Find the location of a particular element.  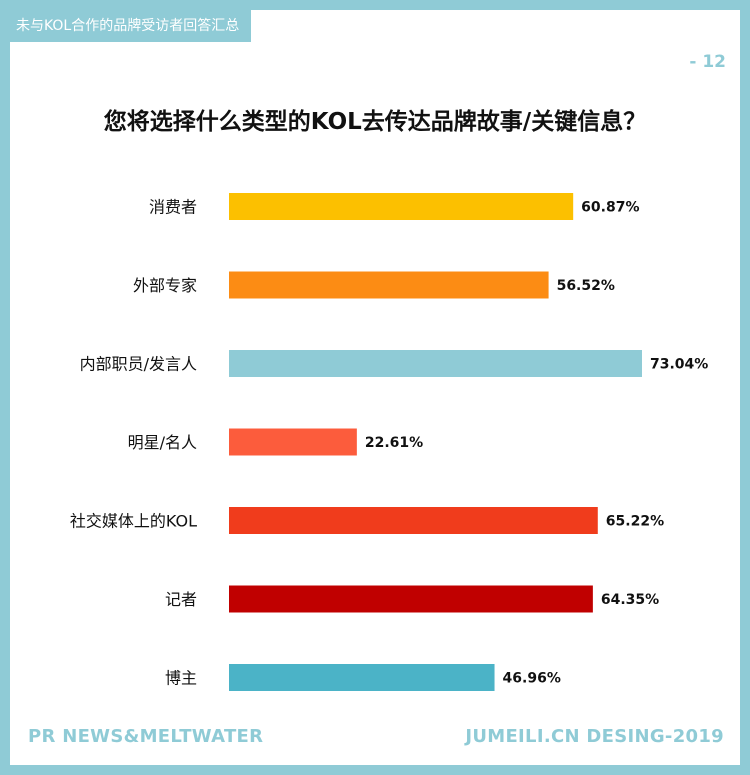

page-number: - 12 is located at coordinates (707, 62).